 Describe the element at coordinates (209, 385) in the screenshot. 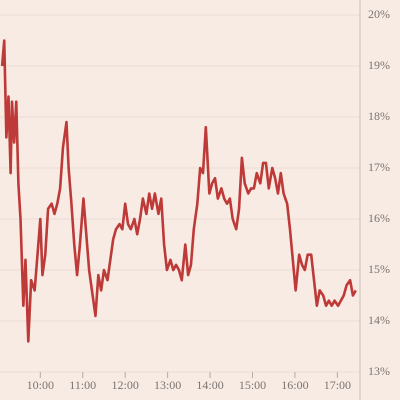

I see `x-tick-label: 14:00` at that location.